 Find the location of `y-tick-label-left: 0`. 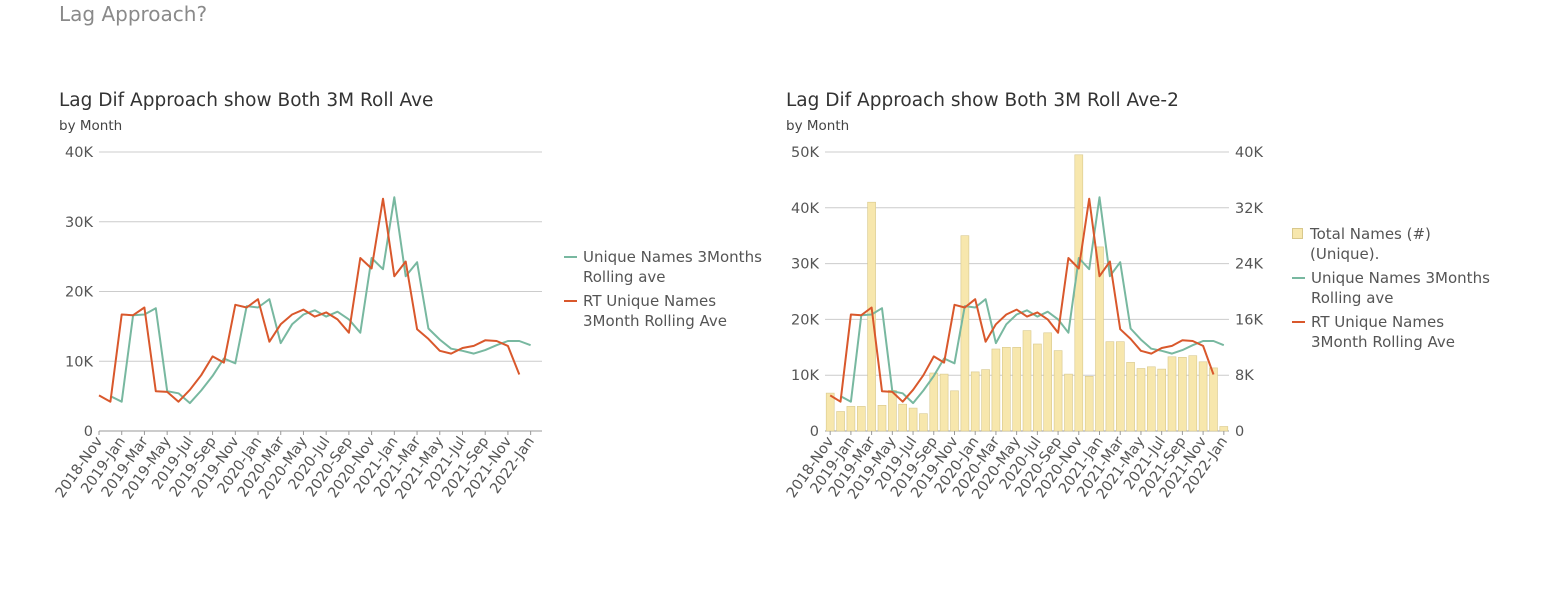

y-tick-label-left: 0 is located at coordinates (814, 432).